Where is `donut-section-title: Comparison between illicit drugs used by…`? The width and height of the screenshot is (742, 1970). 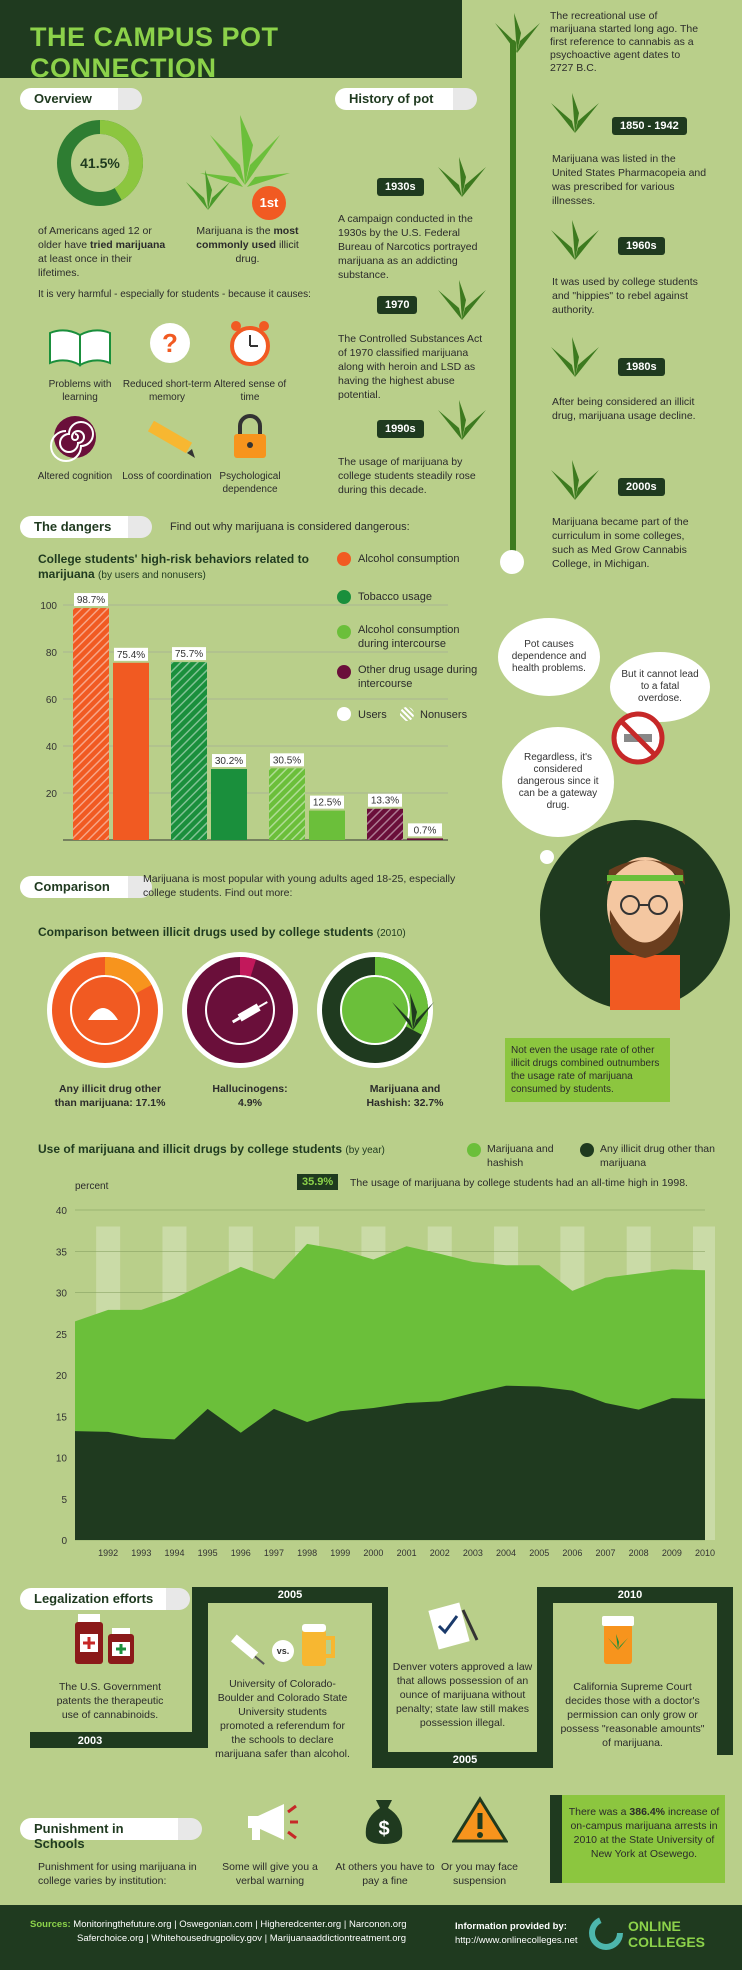 donut-section-title: Comparison between illicit drugs used by… is located at coordinates (222, 932).